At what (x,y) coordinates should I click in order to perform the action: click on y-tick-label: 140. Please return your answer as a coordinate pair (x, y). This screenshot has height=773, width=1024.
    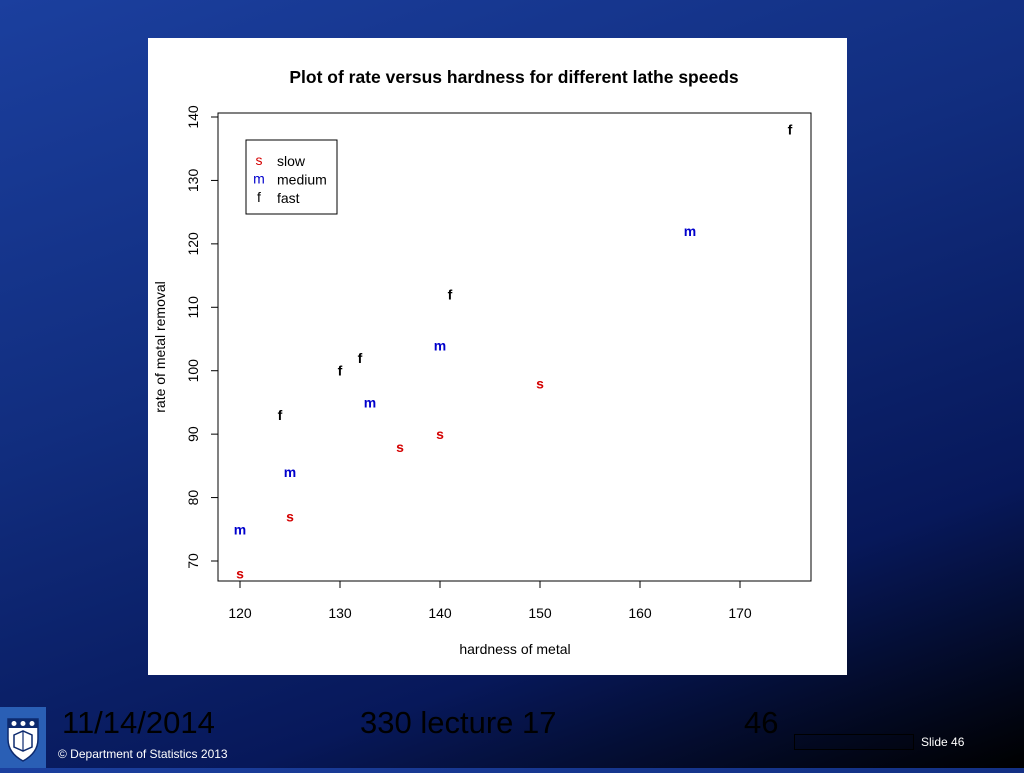
    Looking at the image, I should click on (193, 117).